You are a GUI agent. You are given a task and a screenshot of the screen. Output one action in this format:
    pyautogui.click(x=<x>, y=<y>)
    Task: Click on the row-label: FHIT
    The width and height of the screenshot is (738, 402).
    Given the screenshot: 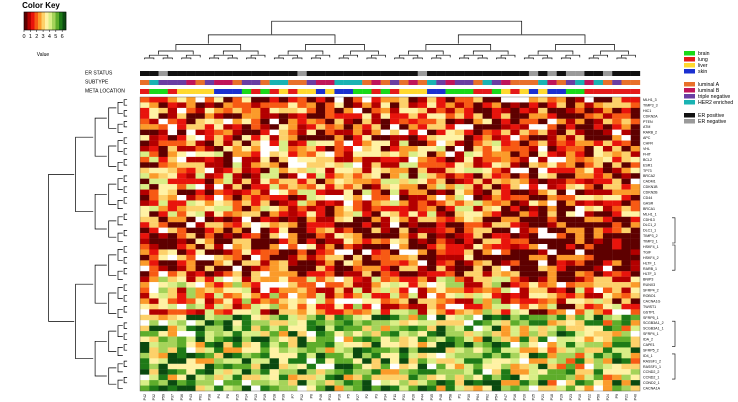 What is the action you would take?
    pyautogui.click(x=647, y=154)
    